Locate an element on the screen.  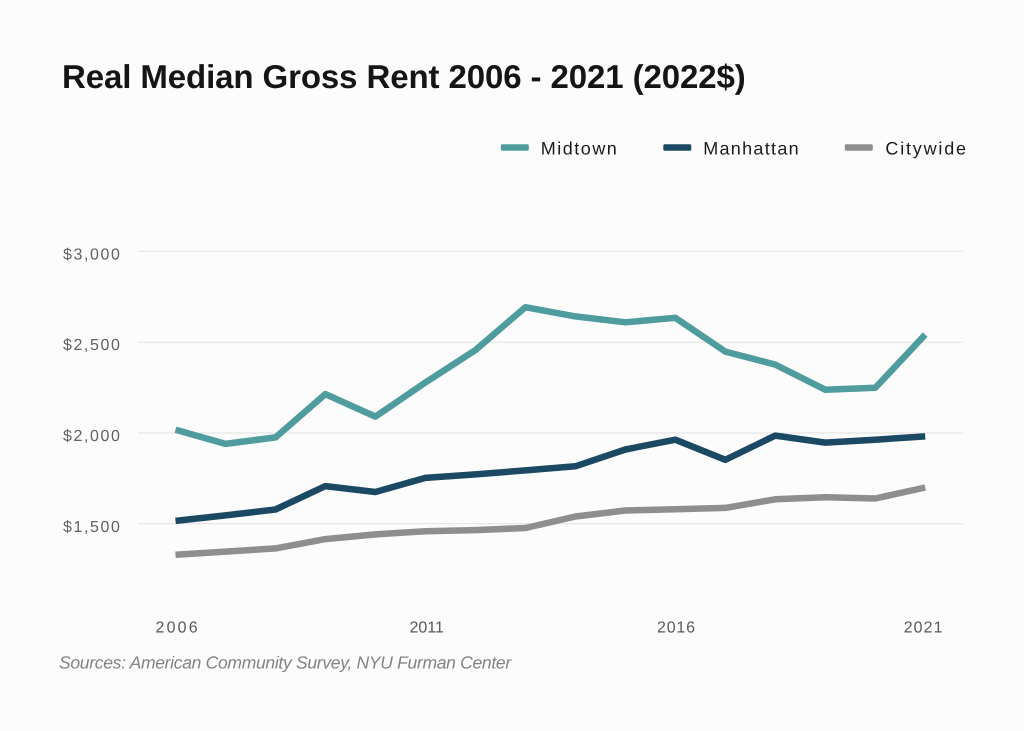
svg-text: 2016 is located at coordinates (676, 628).